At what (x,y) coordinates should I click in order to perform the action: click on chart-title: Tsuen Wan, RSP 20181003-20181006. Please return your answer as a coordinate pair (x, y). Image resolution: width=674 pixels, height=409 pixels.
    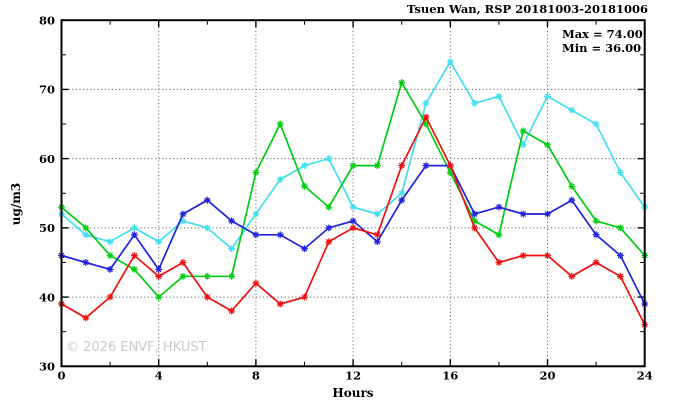
    Looking at the image, I should click on (527, 9).